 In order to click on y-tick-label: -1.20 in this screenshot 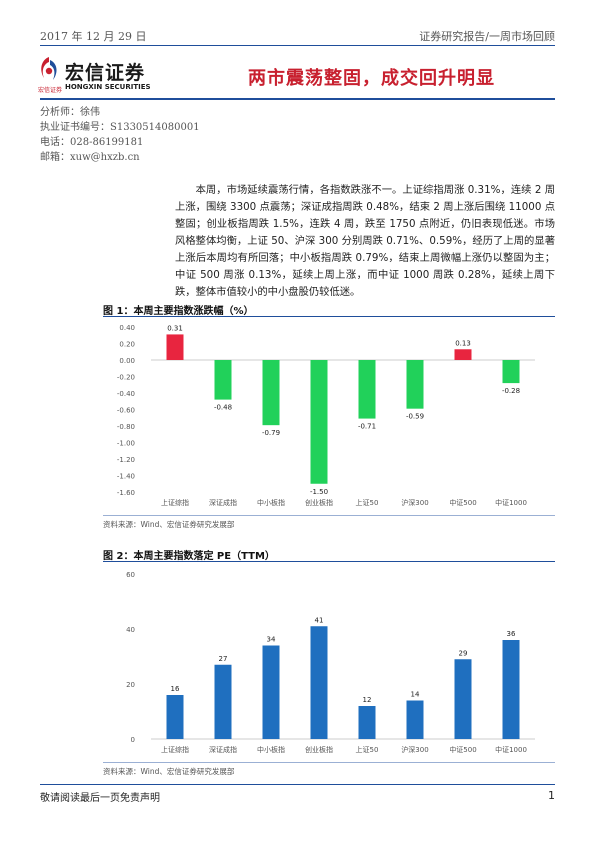, I will do `click(126, 460)`.